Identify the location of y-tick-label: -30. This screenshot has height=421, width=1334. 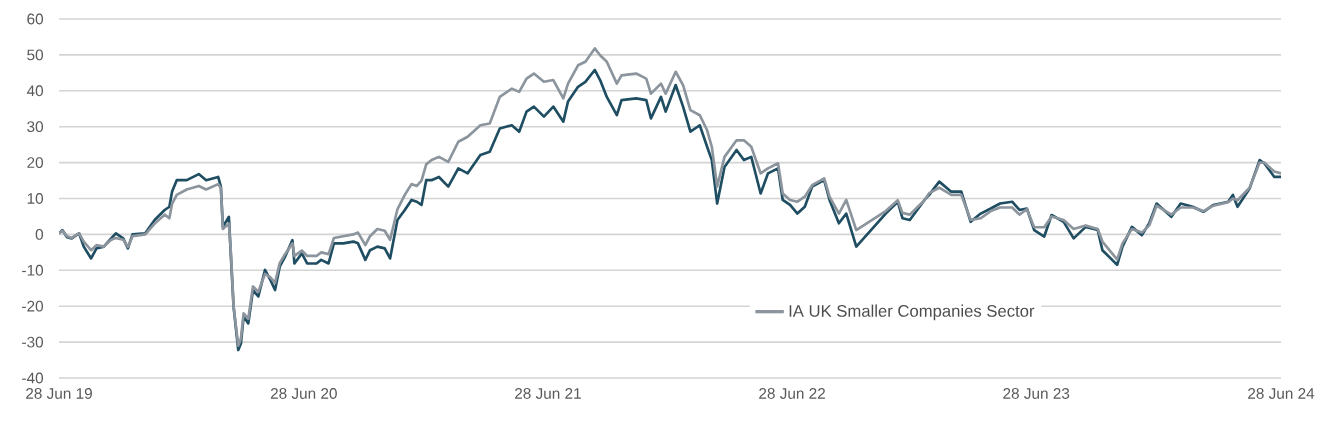
(33, 342).